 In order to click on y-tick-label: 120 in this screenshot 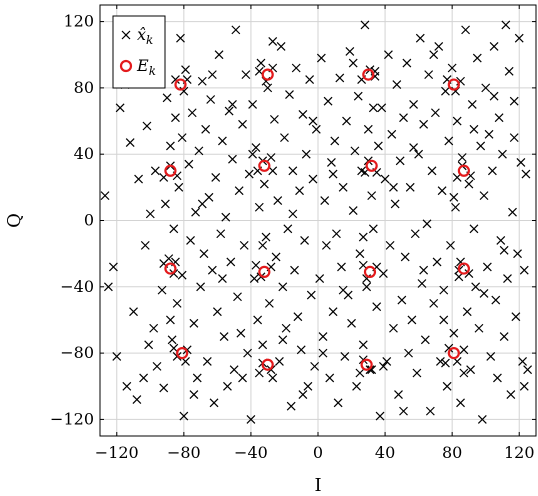, I will do `click(78, 21)`.